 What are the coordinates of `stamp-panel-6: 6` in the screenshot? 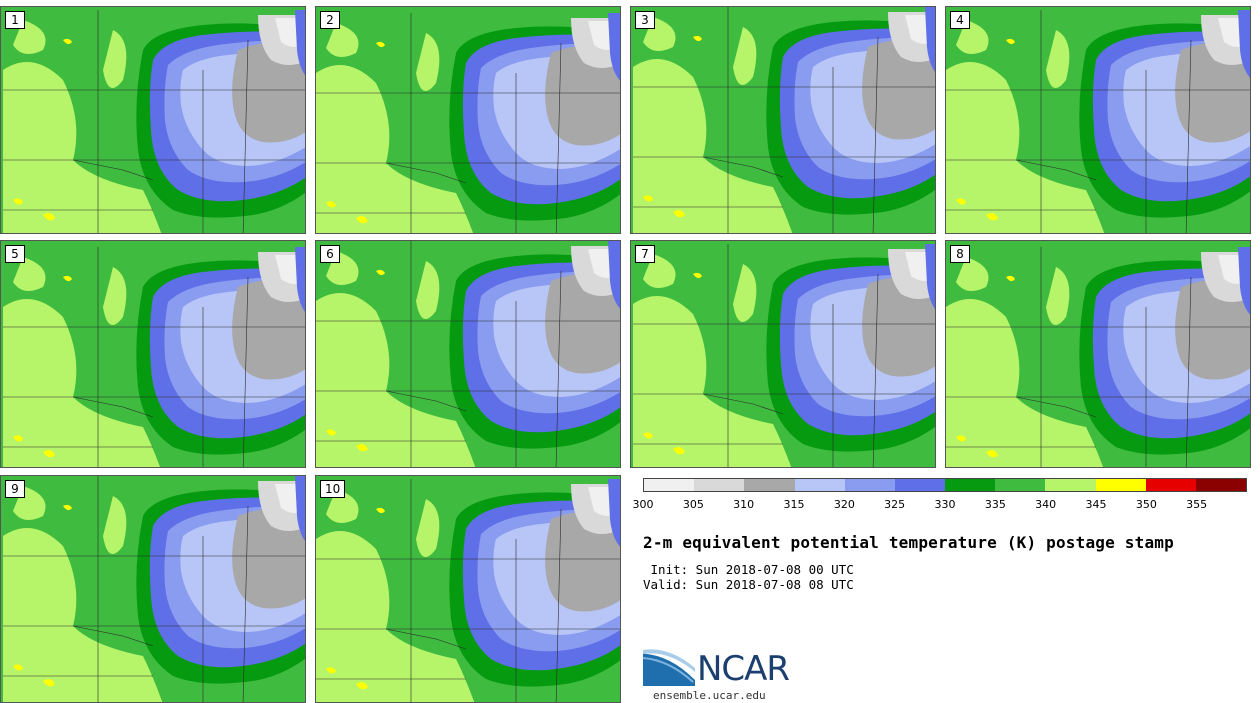 It's located at (468, 354).